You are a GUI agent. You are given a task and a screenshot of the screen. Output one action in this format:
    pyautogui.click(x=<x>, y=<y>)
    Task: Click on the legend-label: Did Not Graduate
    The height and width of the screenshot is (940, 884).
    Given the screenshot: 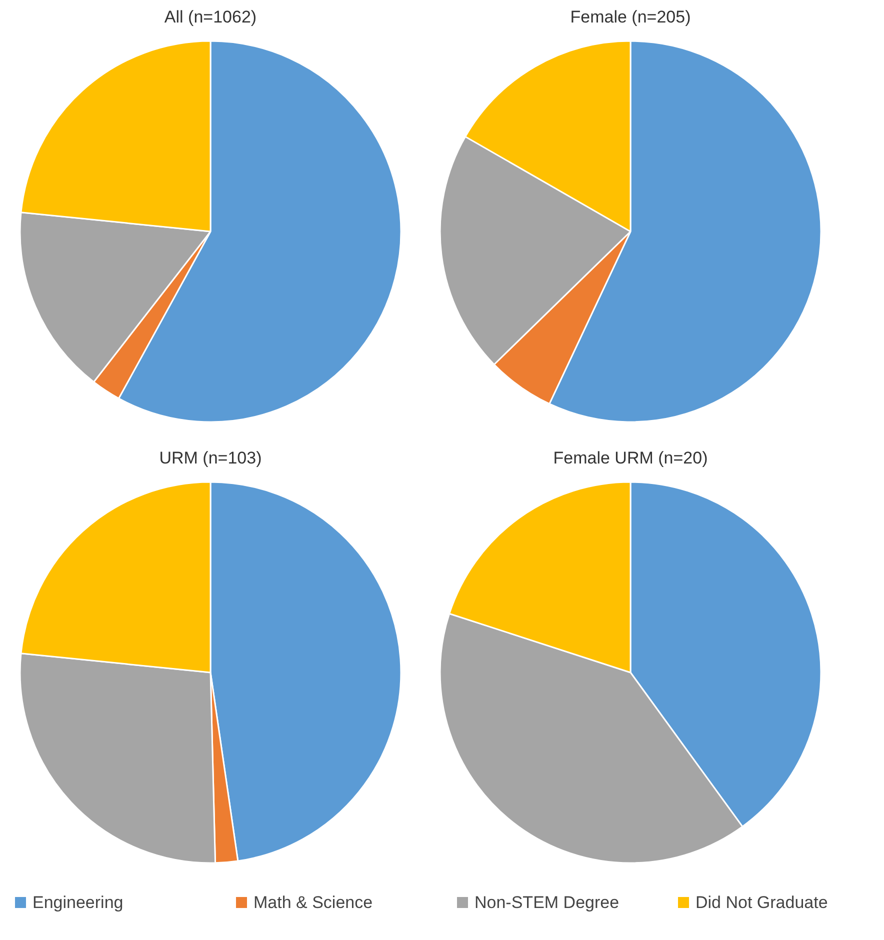 What is the action you would take?
    pyautogui.click(x=762, y=902)
    